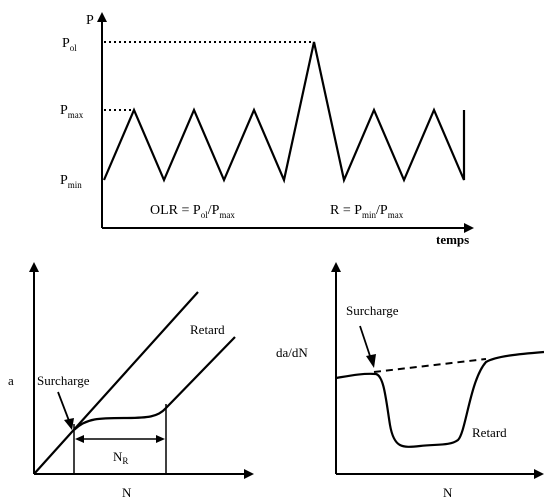  Describe the element at coordinates (69, 44) in the screenshot. I see `p-ol-label: Pol` at that location.